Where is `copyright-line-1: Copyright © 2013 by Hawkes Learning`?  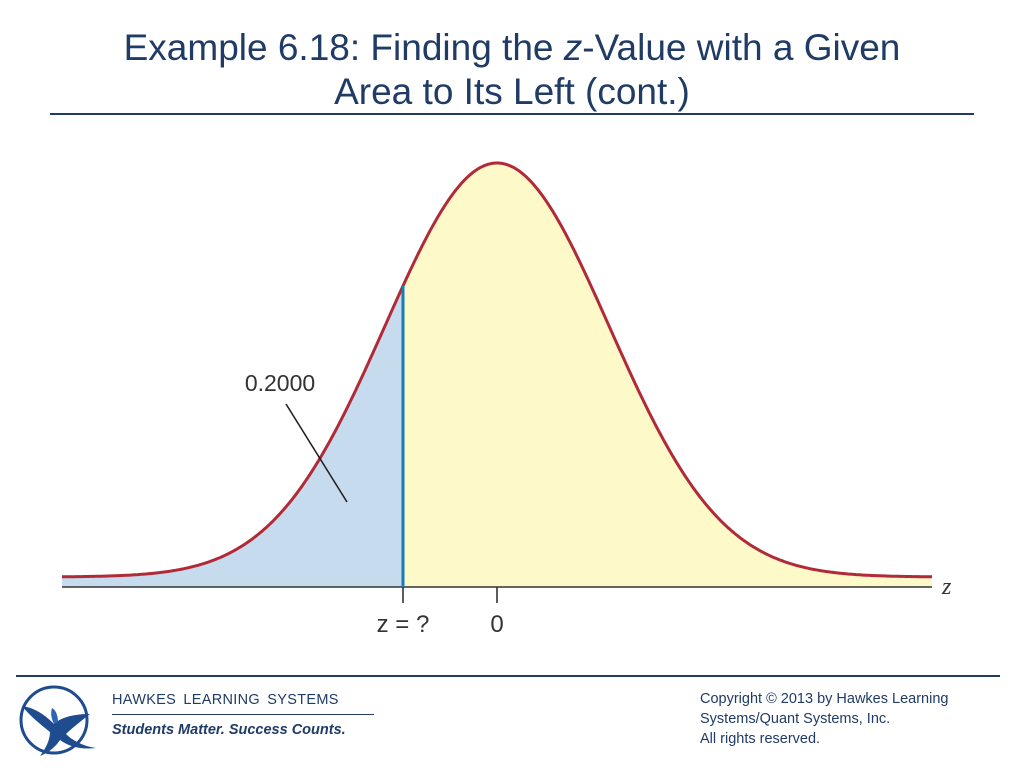 copyright-line-1: Copyright © 2013 by Hawkes Learning is located at coordinates (824, 699).